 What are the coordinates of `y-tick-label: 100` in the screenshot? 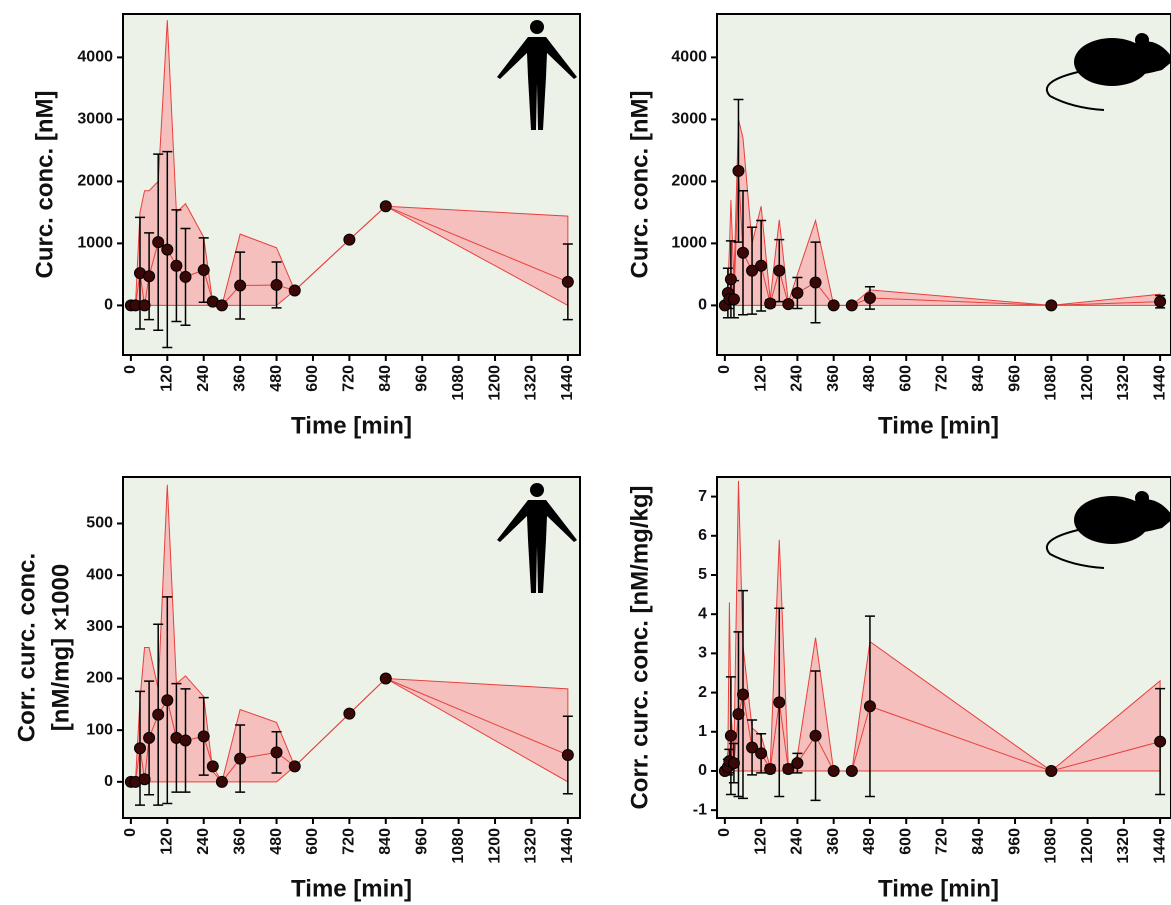 It's located at (99, 729).